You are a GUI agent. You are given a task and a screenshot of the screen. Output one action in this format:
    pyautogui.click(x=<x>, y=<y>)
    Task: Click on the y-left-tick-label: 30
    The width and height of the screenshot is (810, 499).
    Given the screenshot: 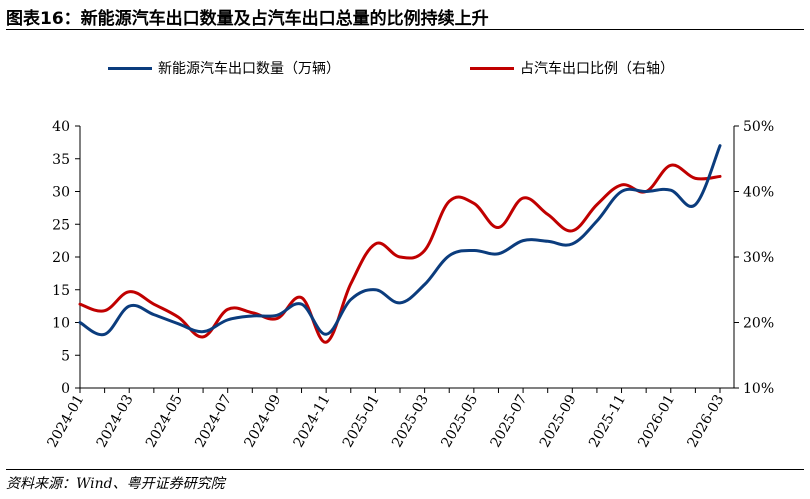 What is the action you would take?
    pyautogui.click(x=61, y=193)
    